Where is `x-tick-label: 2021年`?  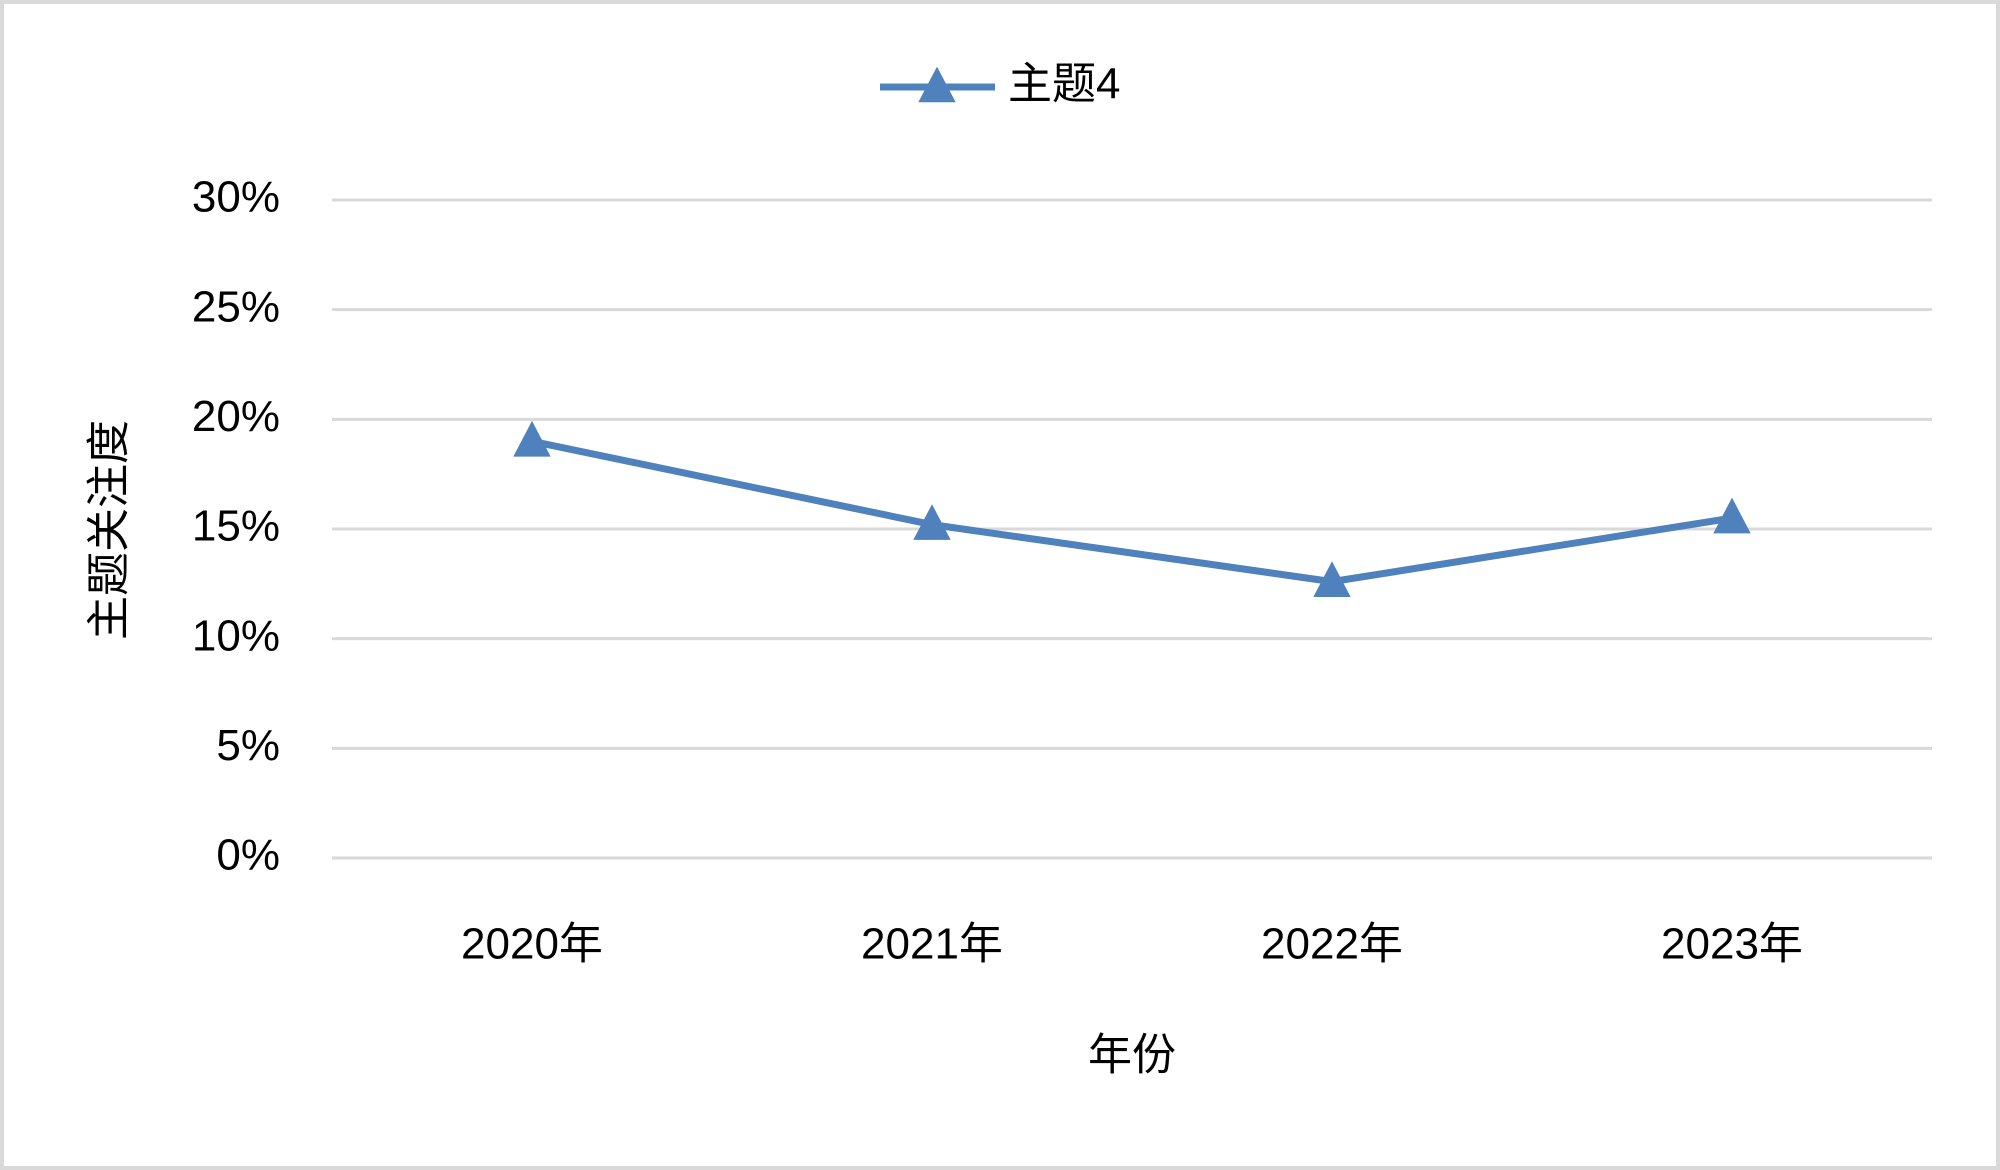 x-tick-label: 2021年 is located at coordinates (932, 944).